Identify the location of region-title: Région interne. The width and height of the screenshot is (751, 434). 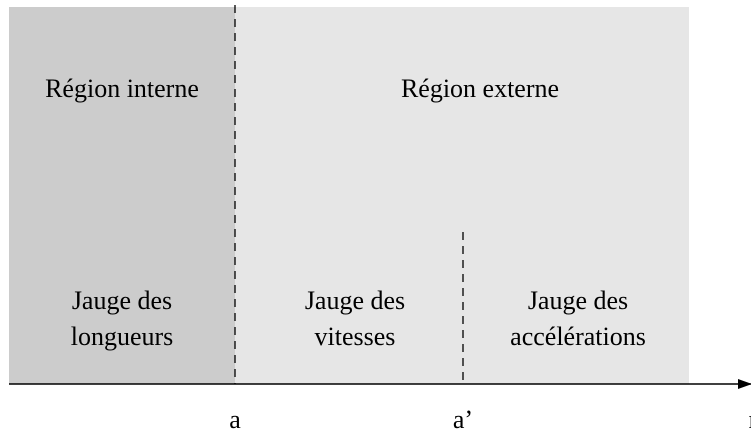
(122, 88).